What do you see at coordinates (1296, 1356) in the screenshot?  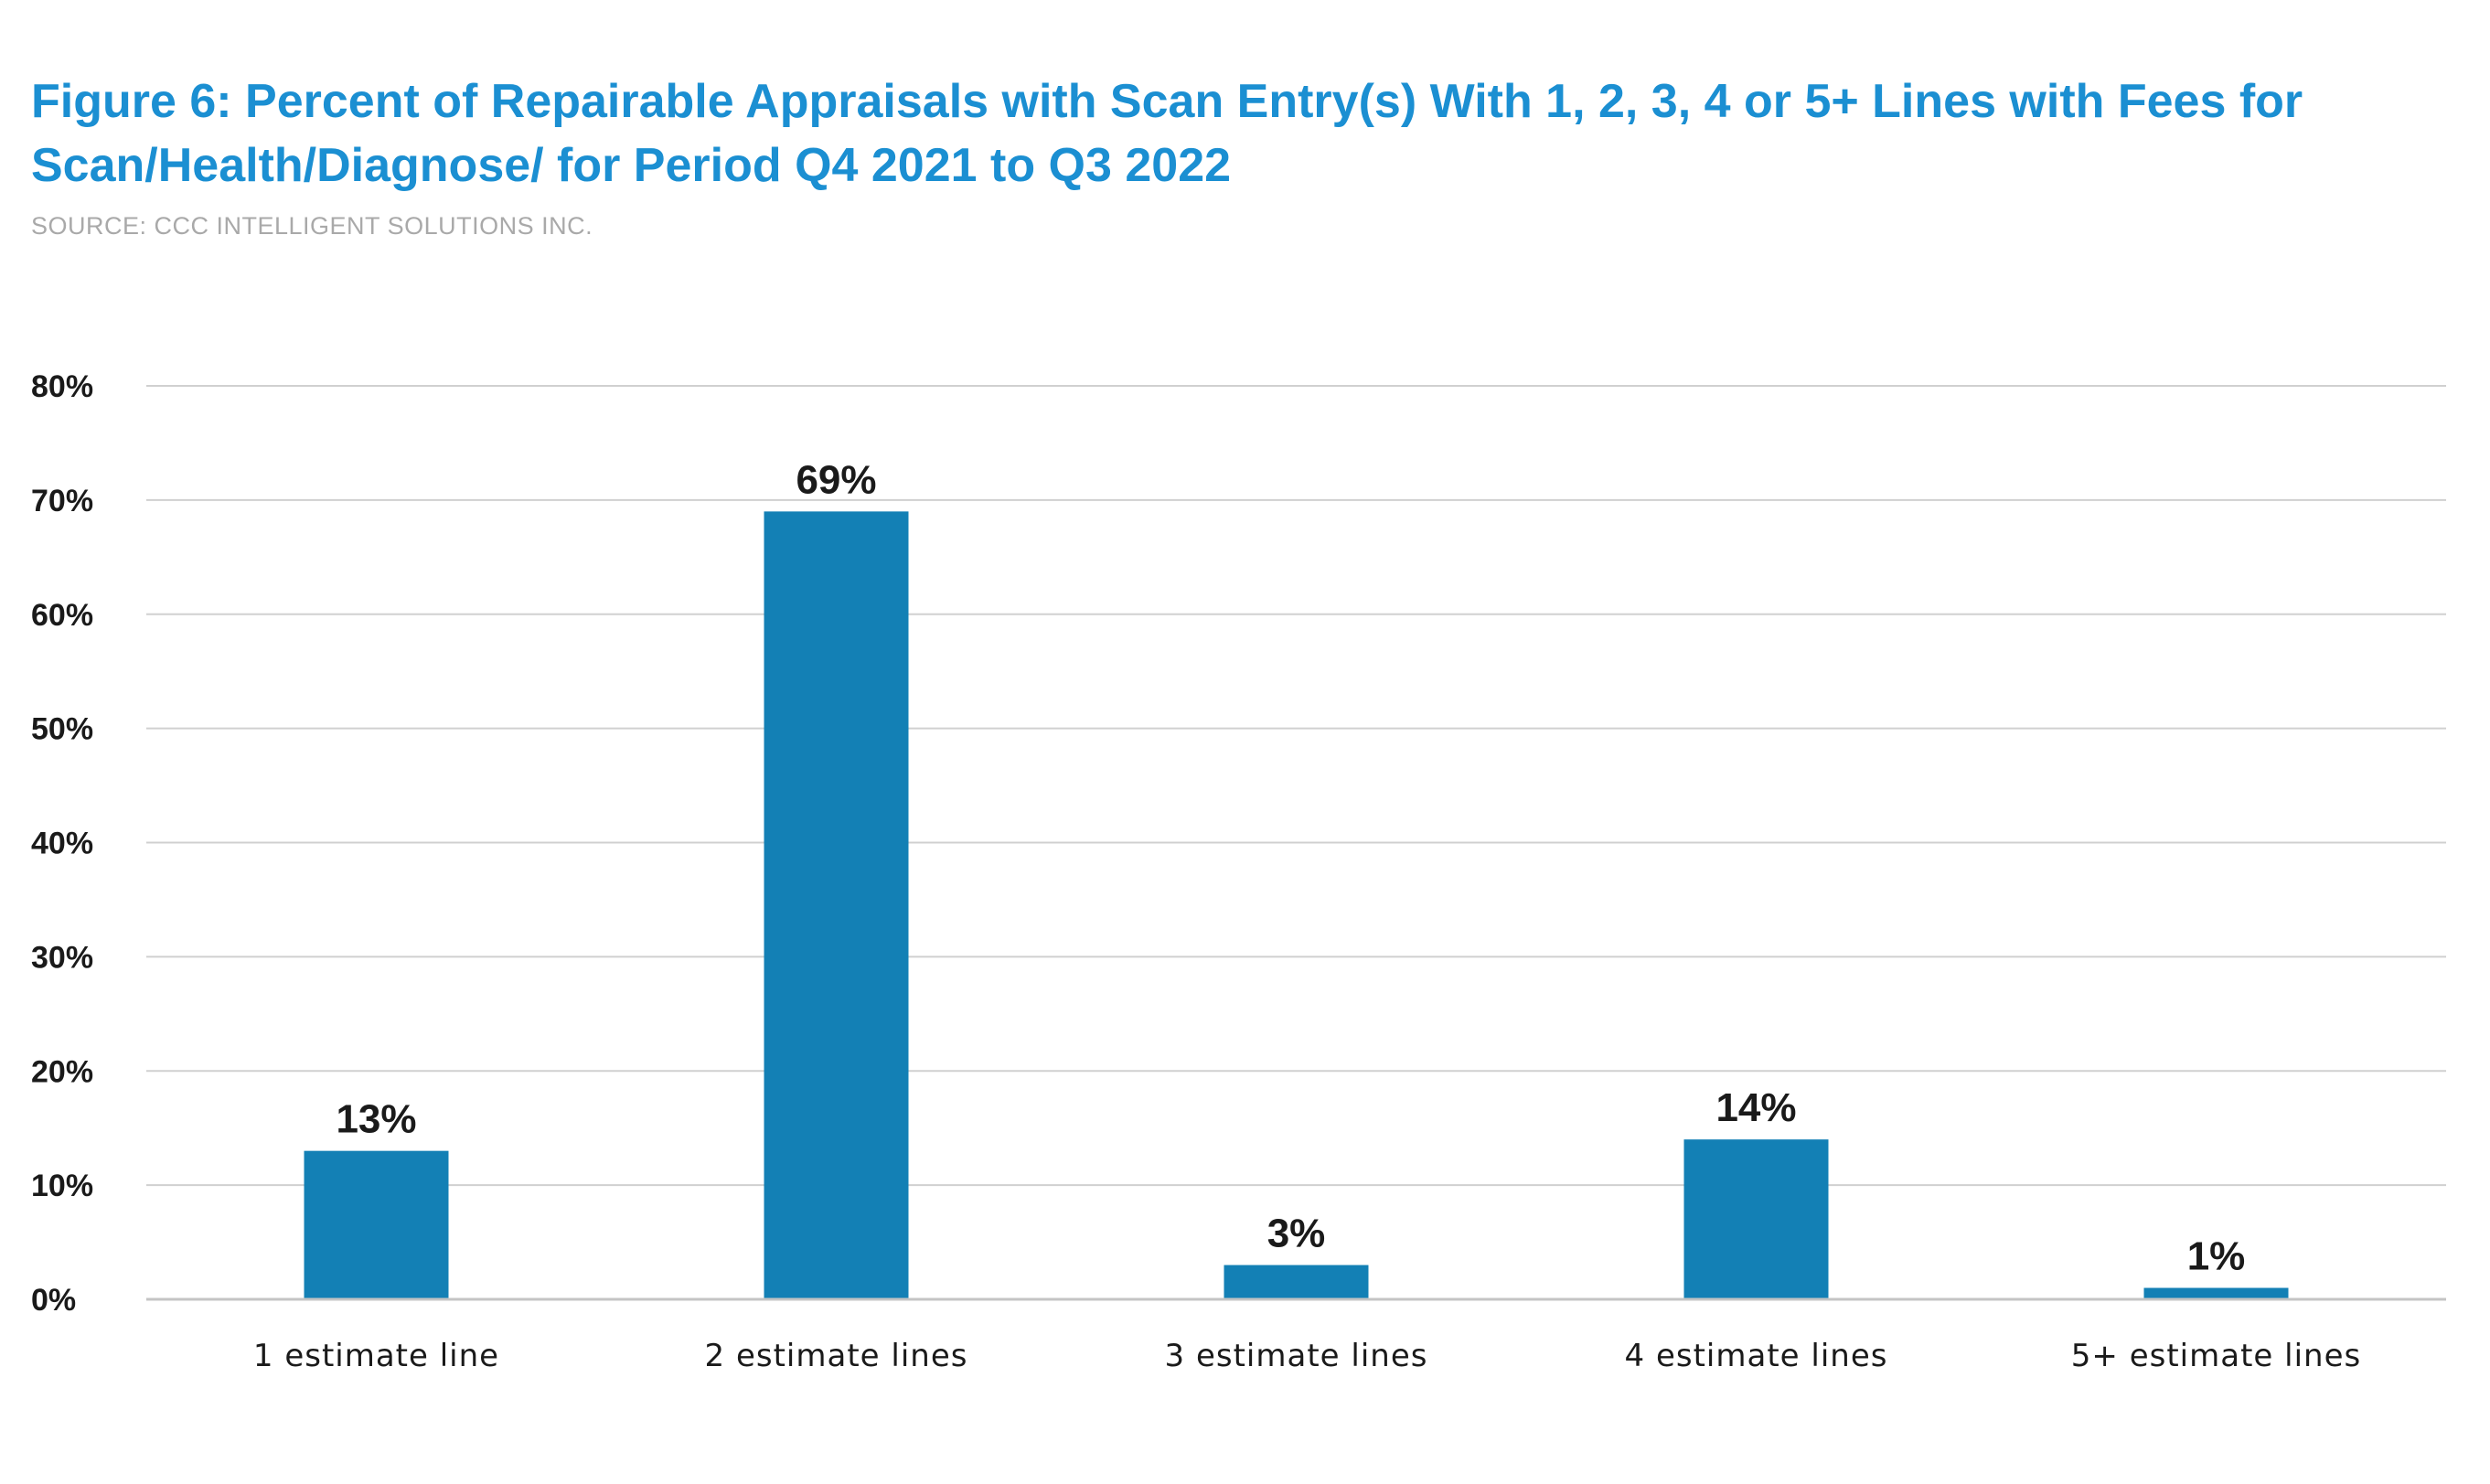 I see `x-tick-label: 3 estimate lines` at bounding box center [1296, 1356].